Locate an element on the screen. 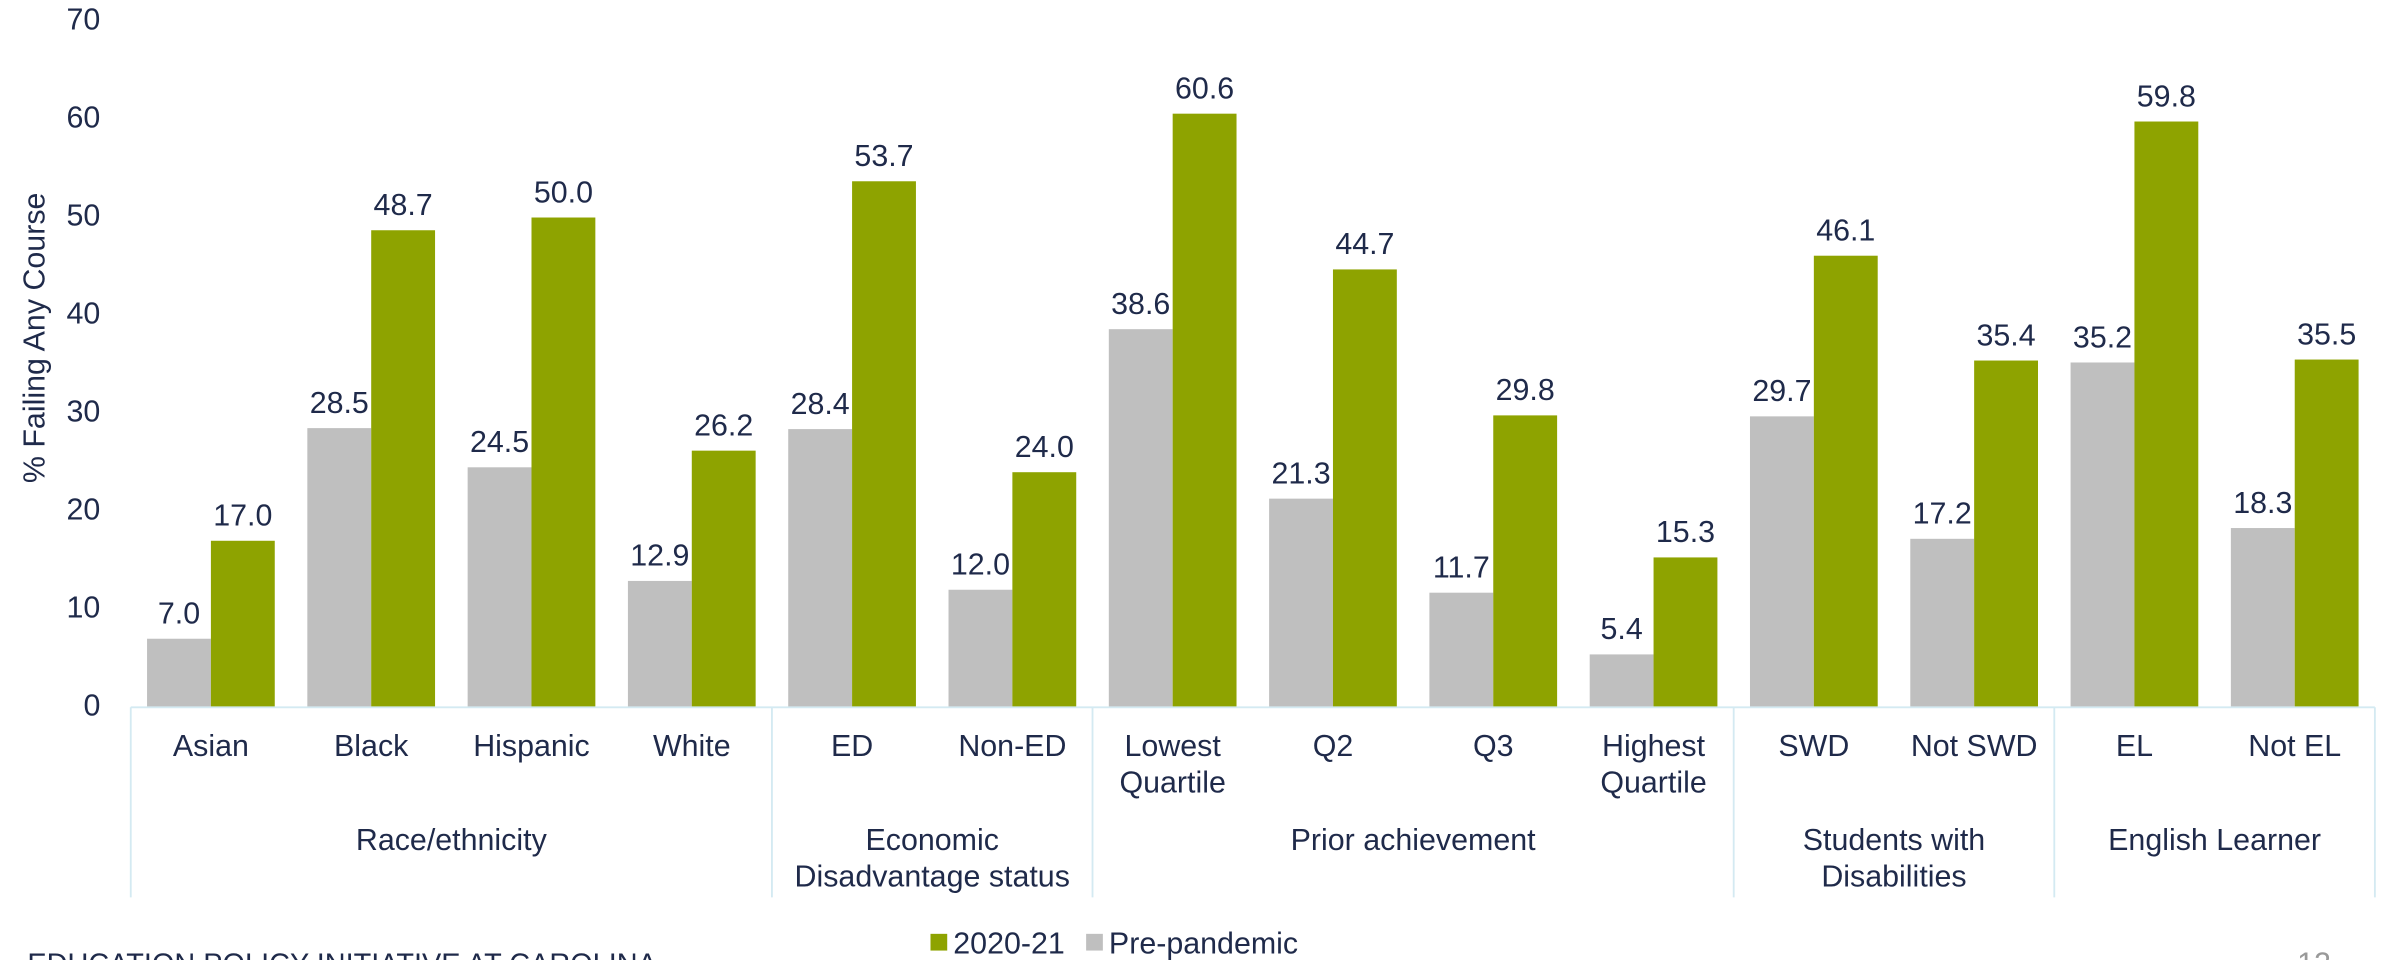 The height and width of the screenshot is (960, 2384). value-label: 48.7 is located at coordinates (403, 205).